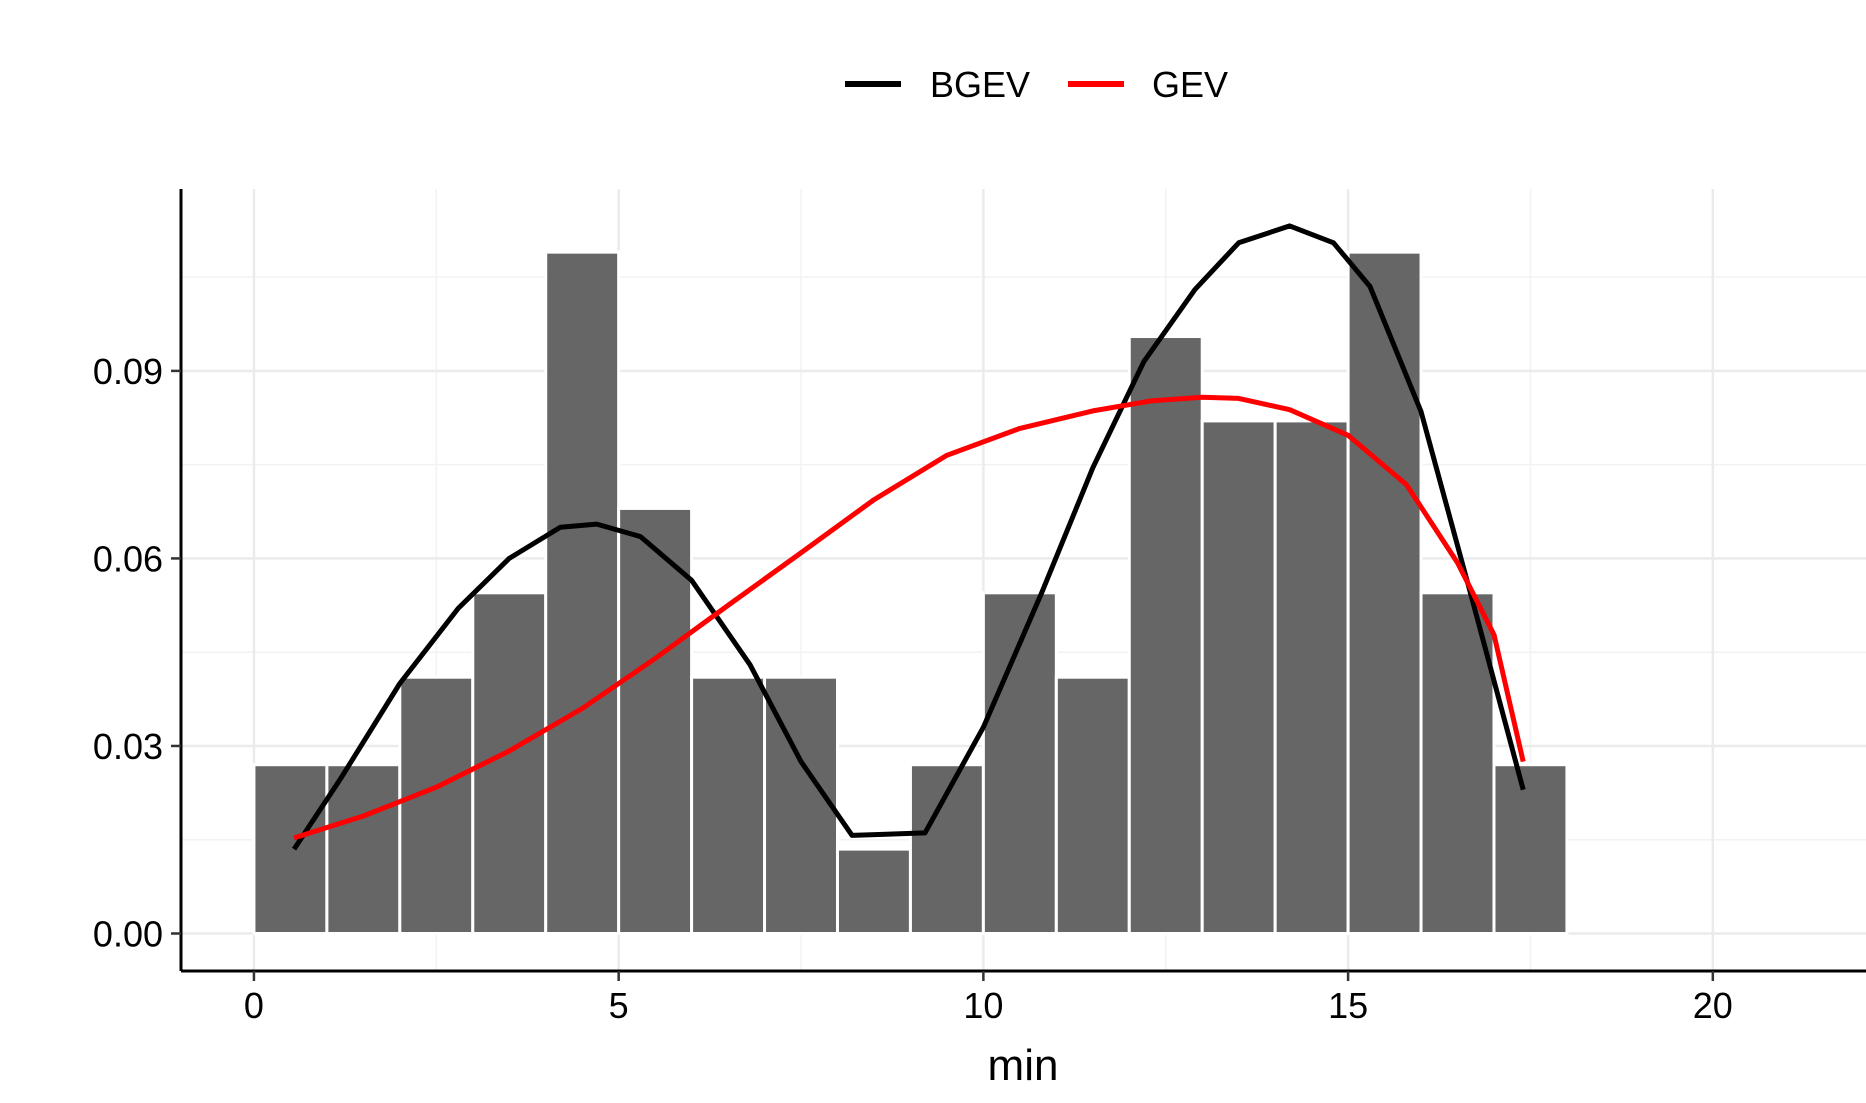  Describe the element at coordinates (1348, 1005) in the screenshot. I see `x-tick-label: 15` at that location.